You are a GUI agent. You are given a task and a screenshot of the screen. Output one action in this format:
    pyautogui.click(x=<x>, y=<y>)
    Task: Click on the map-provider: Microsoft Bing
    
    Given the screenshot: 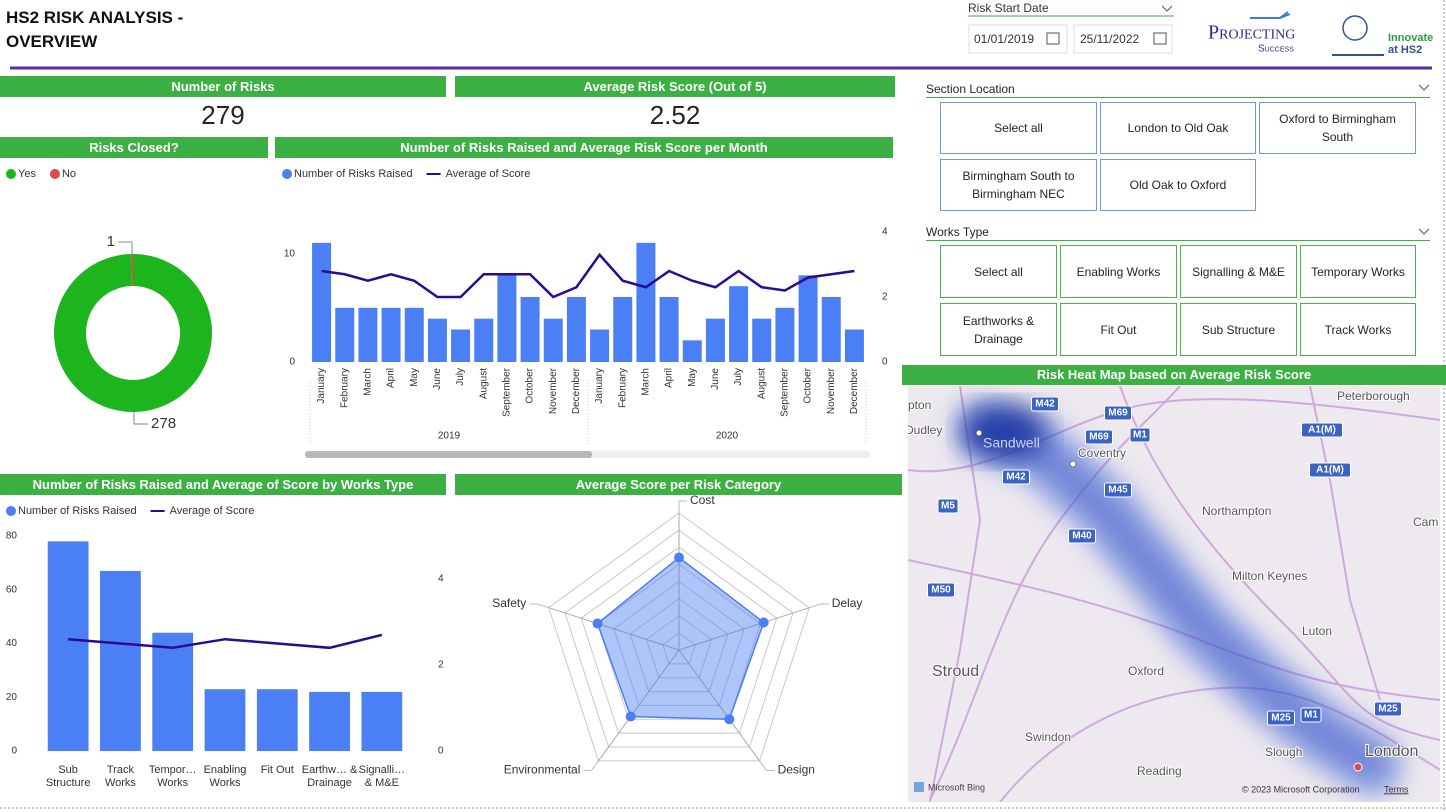 What is the action you would take?
    pyautogui.click(x=956, y=787)
    